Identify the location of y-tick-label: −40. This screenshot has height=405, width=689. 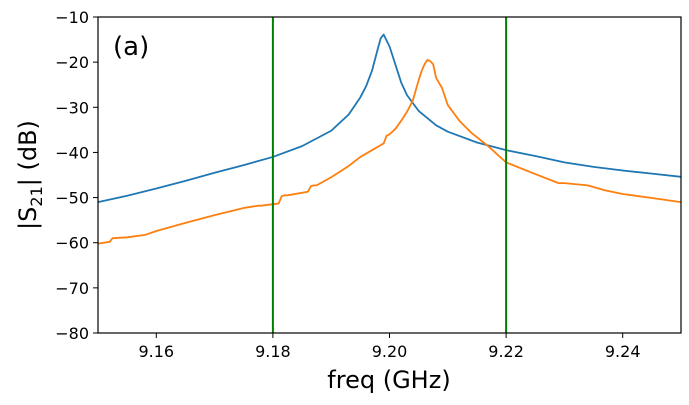
(72, 152).